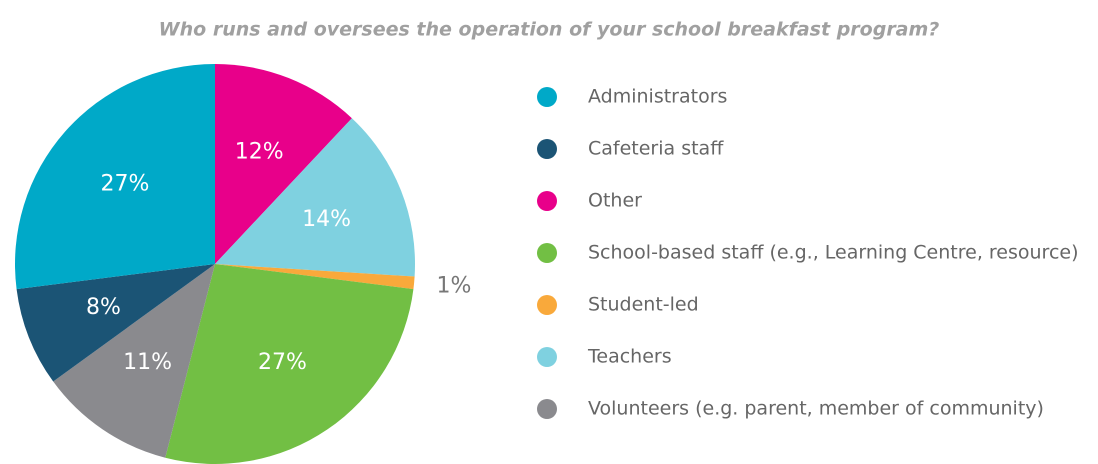 The width and height of the screenshot is (1098, 464). Describe the element at coordinates (453, 286) in the screenshot. I see `slice-label: 1%` at that location.